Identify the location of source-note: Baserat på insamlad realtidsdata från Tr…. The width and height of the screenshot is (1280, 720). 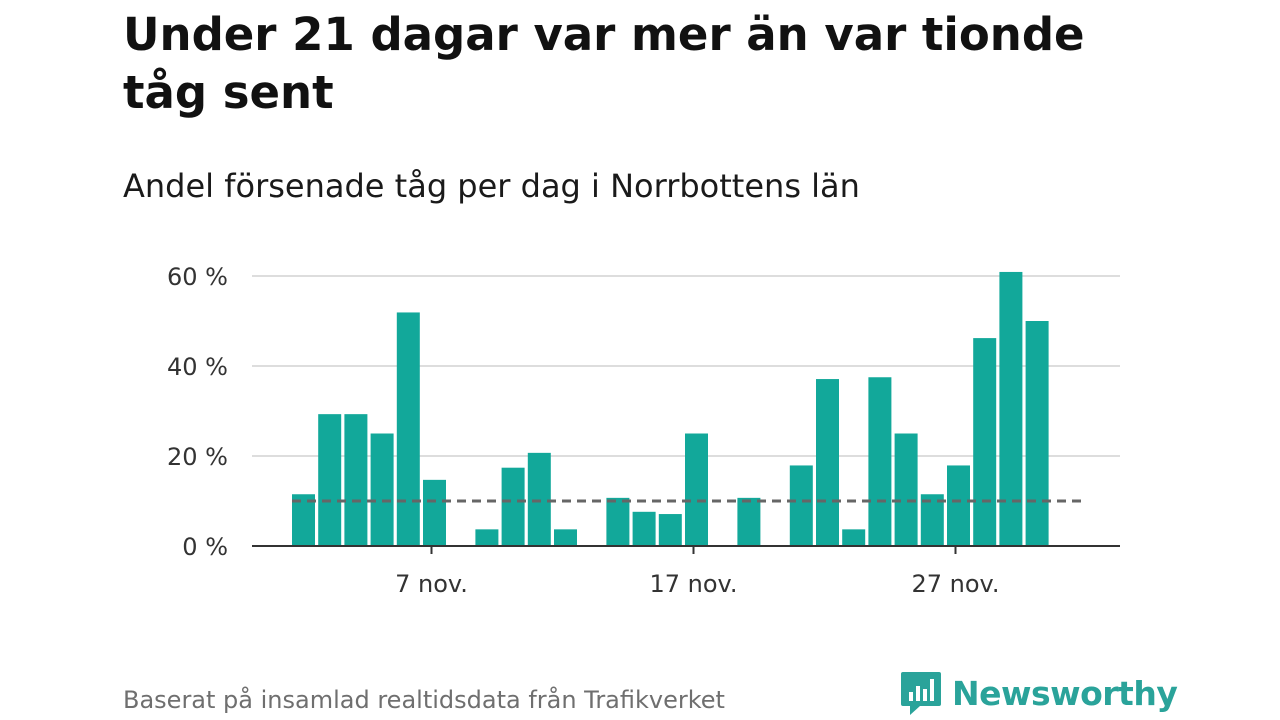
(424, 700).